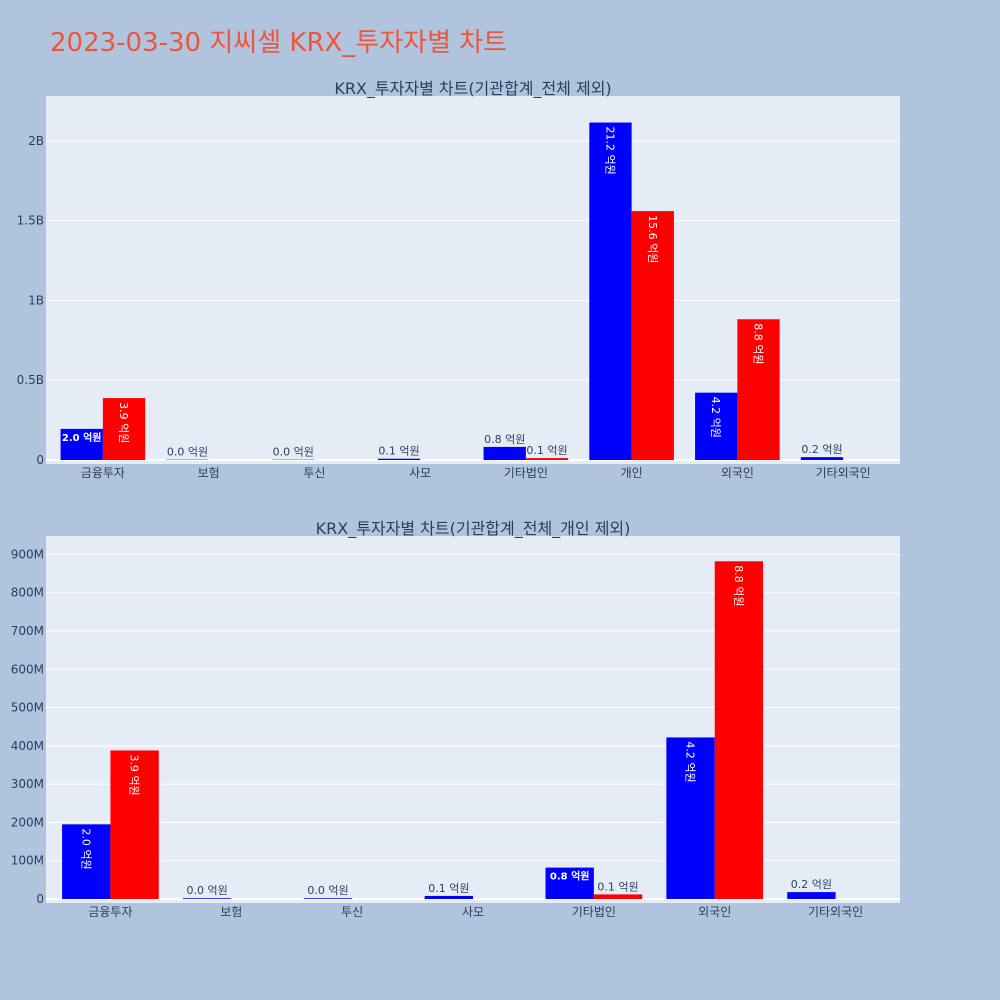 The height and width of the screenshot is (1000, 1000). I want to click on chart-title: KRX_투자자별 차트(기관합계_전체 제외), so click(472, 89).